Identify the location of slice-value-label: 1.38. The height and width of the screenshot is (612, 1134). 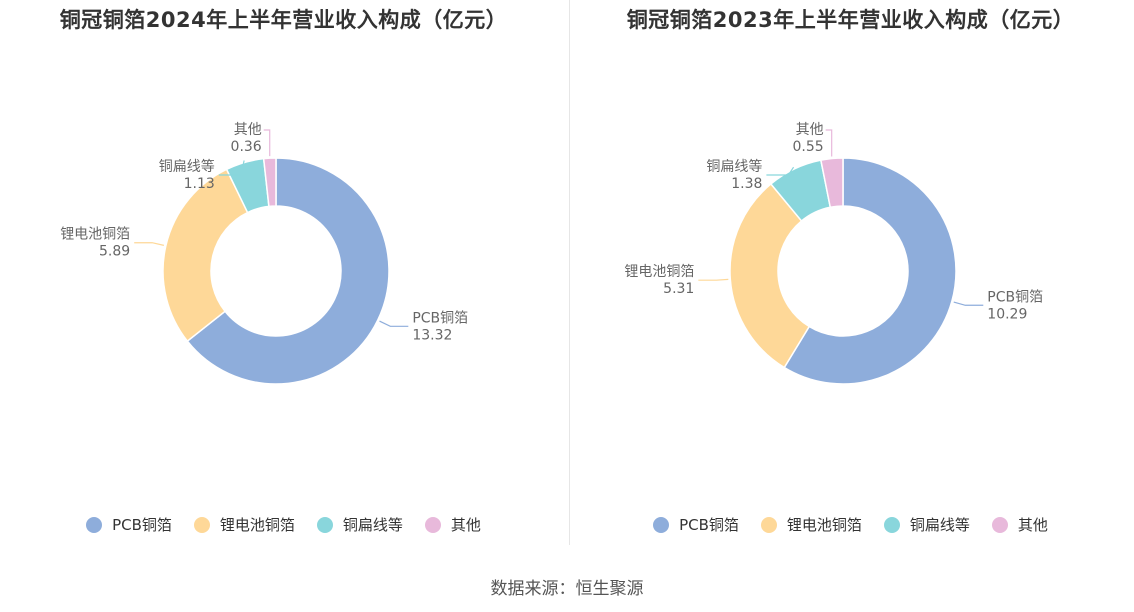
(746, 184).